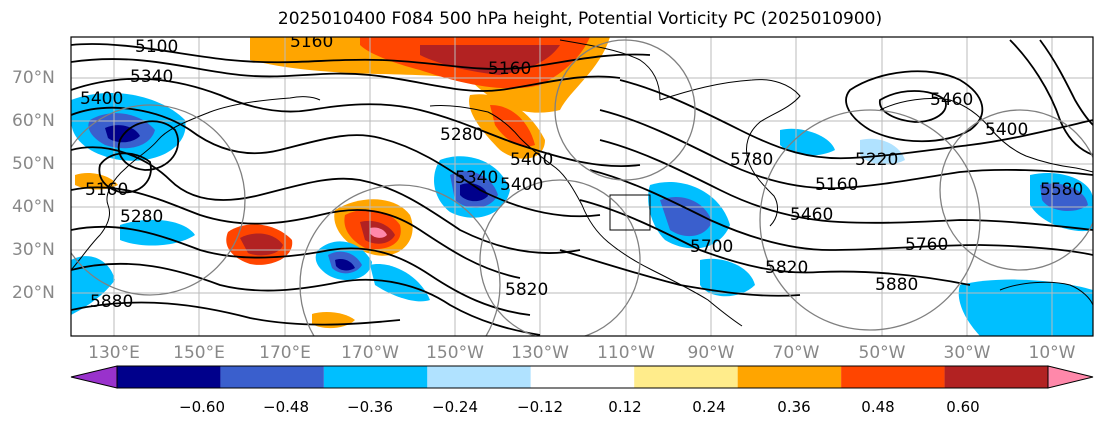 The image size is (1105, 429). Describe the element at coordinates (711, 353) in the screenshot. I see `lon-label: 90°W` at that location.